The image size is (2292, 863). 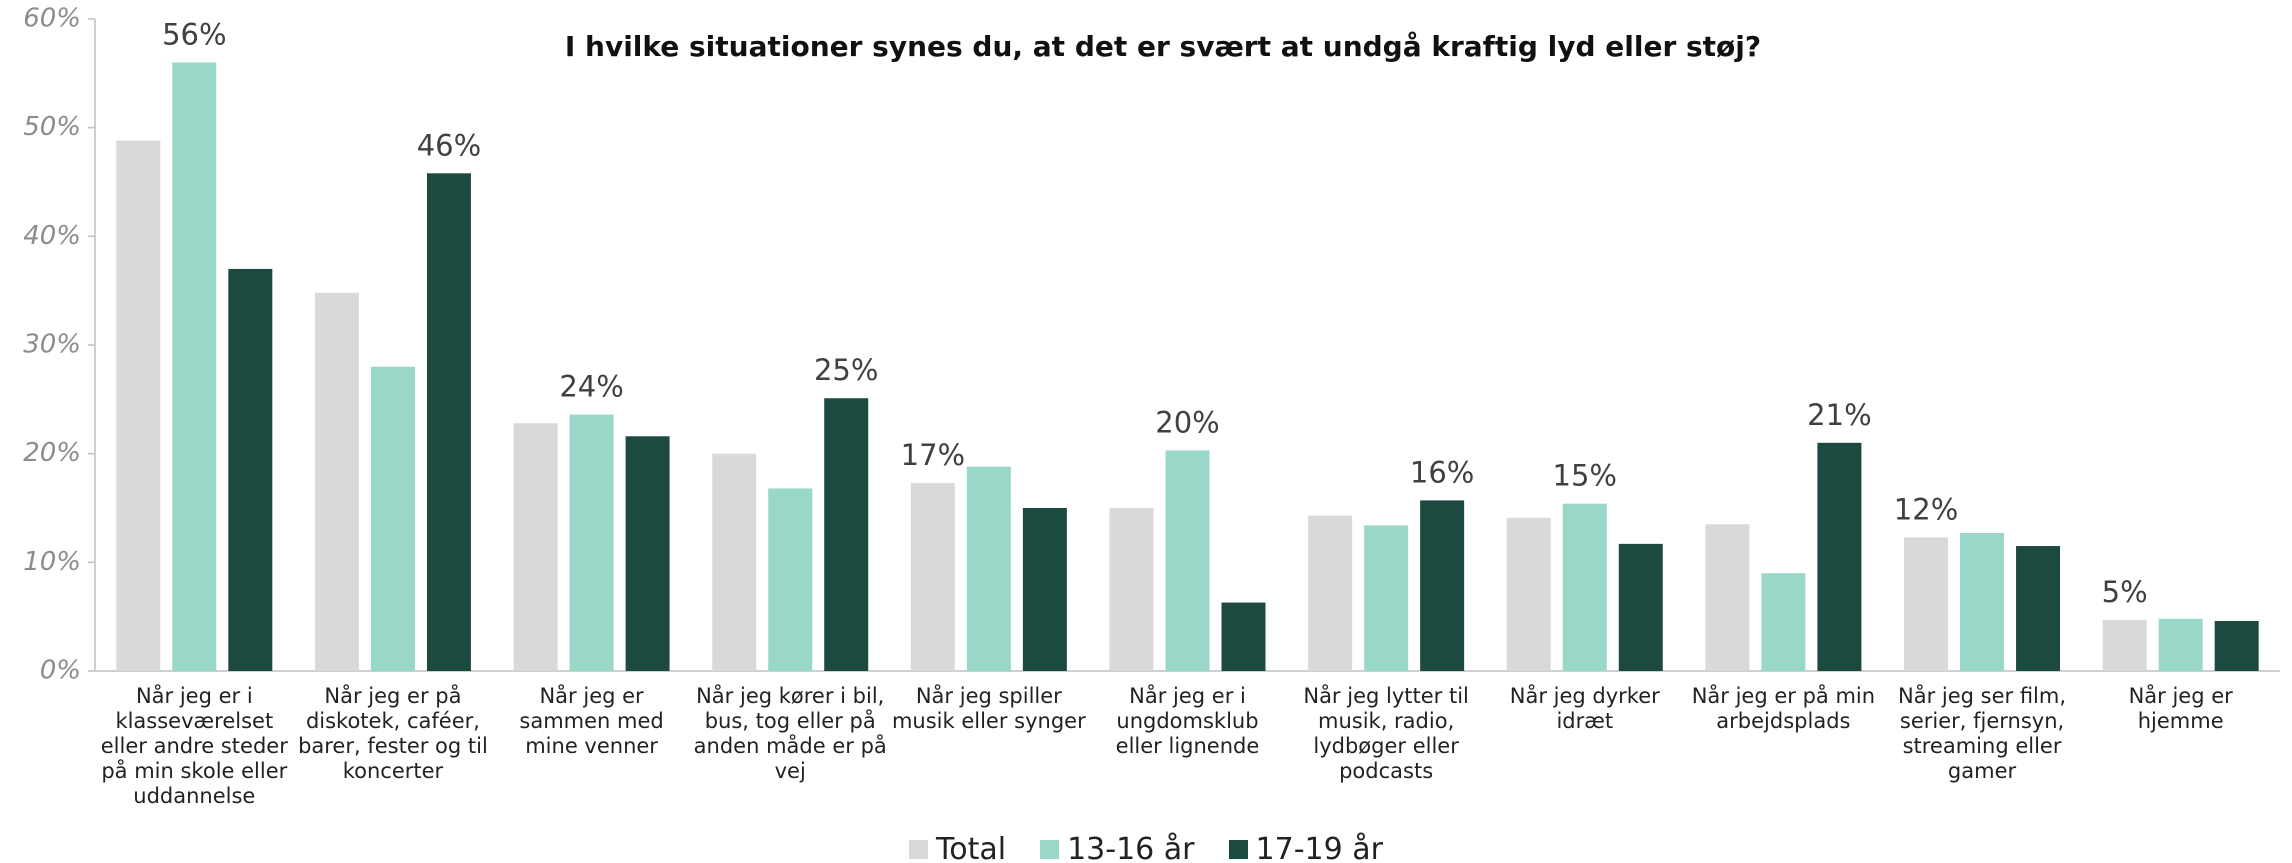 I want to click on legend: Total 13-16 år 17-19 år, so click(x=1146, y=847).